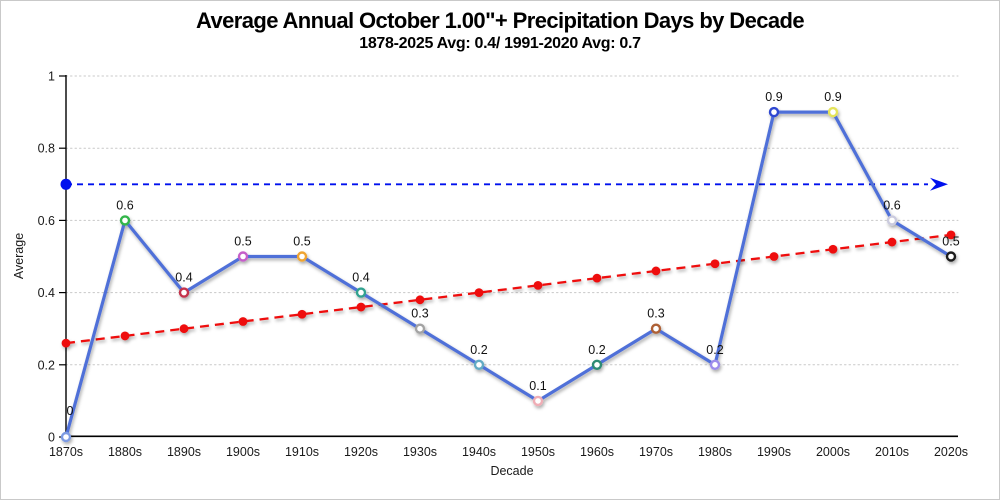 Image resolution: width=1000 pixels, height=500 pixels. I want to click on data-point-label: 0.1, so click(537, 386).